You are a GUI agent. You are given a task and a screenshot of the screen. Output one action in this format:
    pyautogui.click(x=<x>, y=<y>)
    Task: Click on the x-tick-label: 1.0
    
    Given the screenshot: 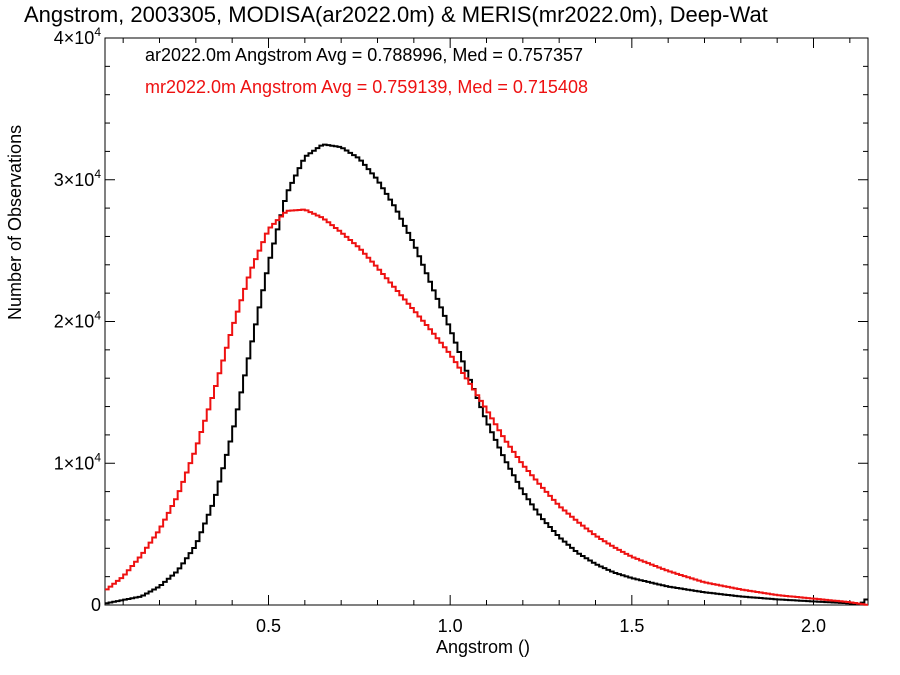 What is the action you would take?
    pyautogui.click(x=450, y=626)
    